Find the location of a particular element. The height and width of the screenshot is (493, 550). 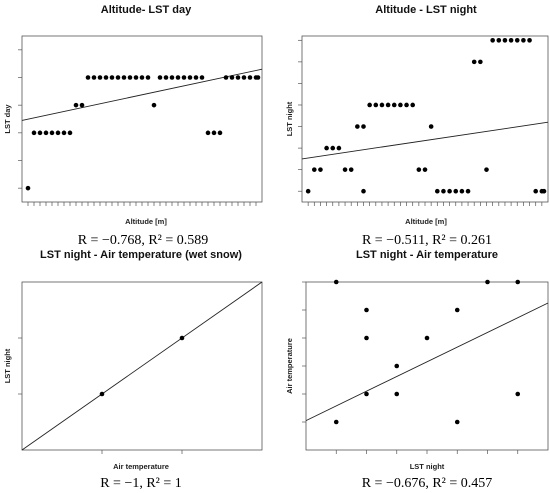

chart-title: LST night - Air temperature is located at coordinates (427, 255).